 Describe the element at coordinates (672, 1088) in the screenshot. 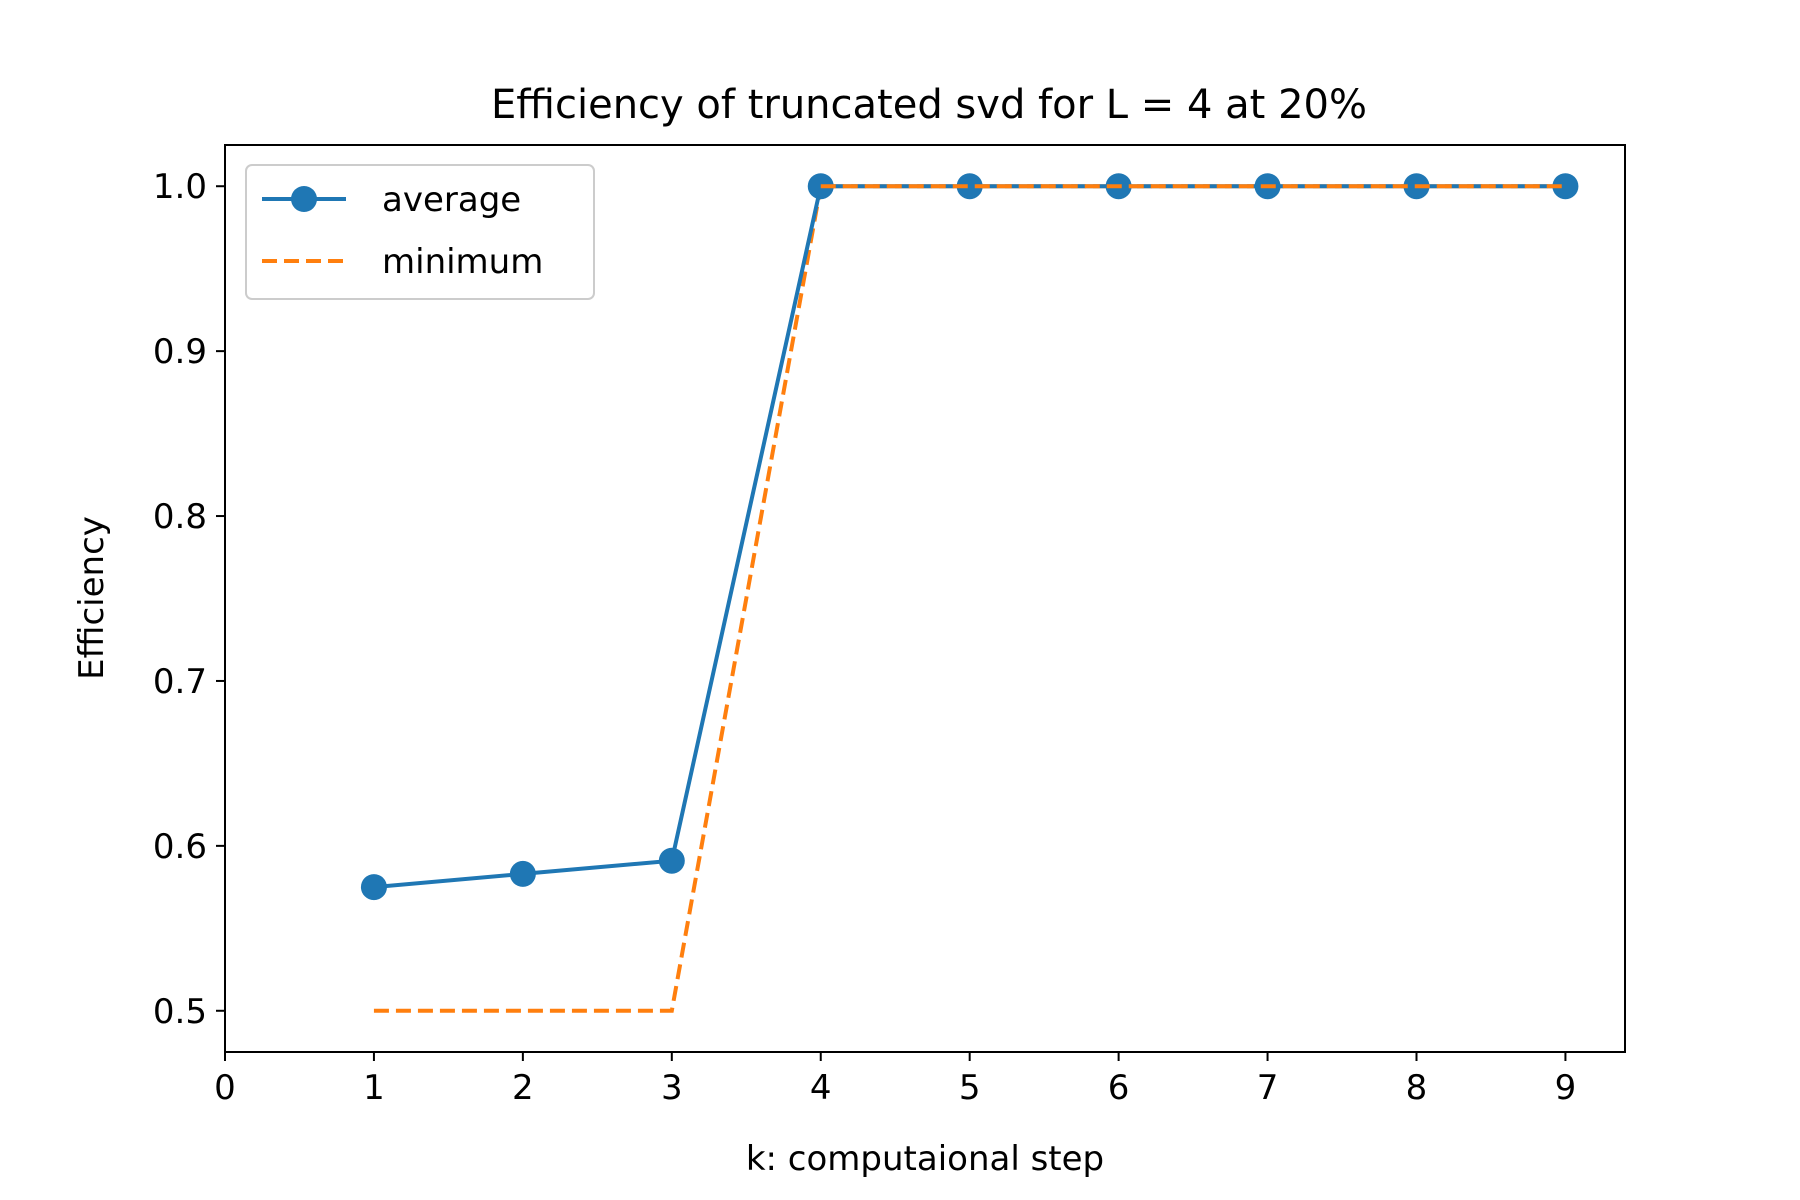

I see `x-tick-label: 3` at that location.